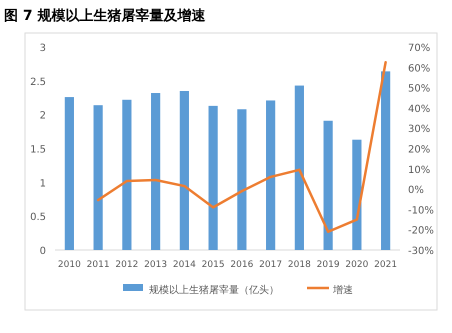  Describe the element at coordinates (416, 190) in the screenshot. I see `y2-tick-label: 0%` at that location.